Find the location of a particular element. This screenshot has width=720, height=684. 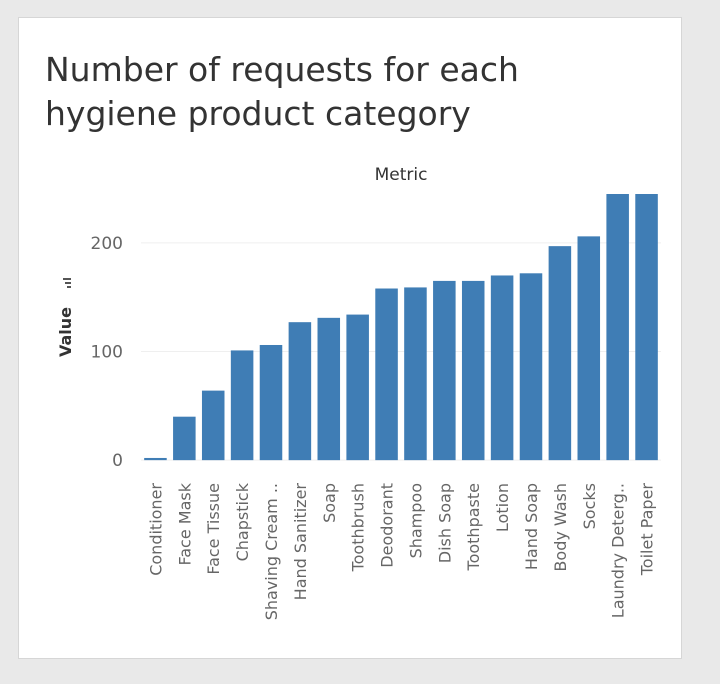

x-tick-label: Deodorant is located at coordinates (387, 525).